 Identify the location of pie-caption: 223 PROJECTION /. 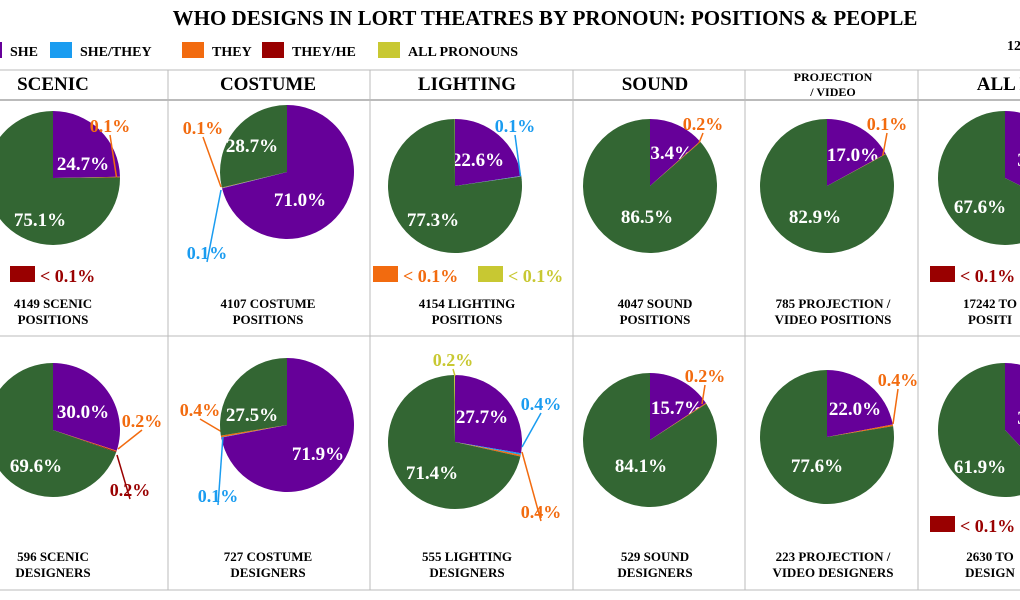
(833, 556).